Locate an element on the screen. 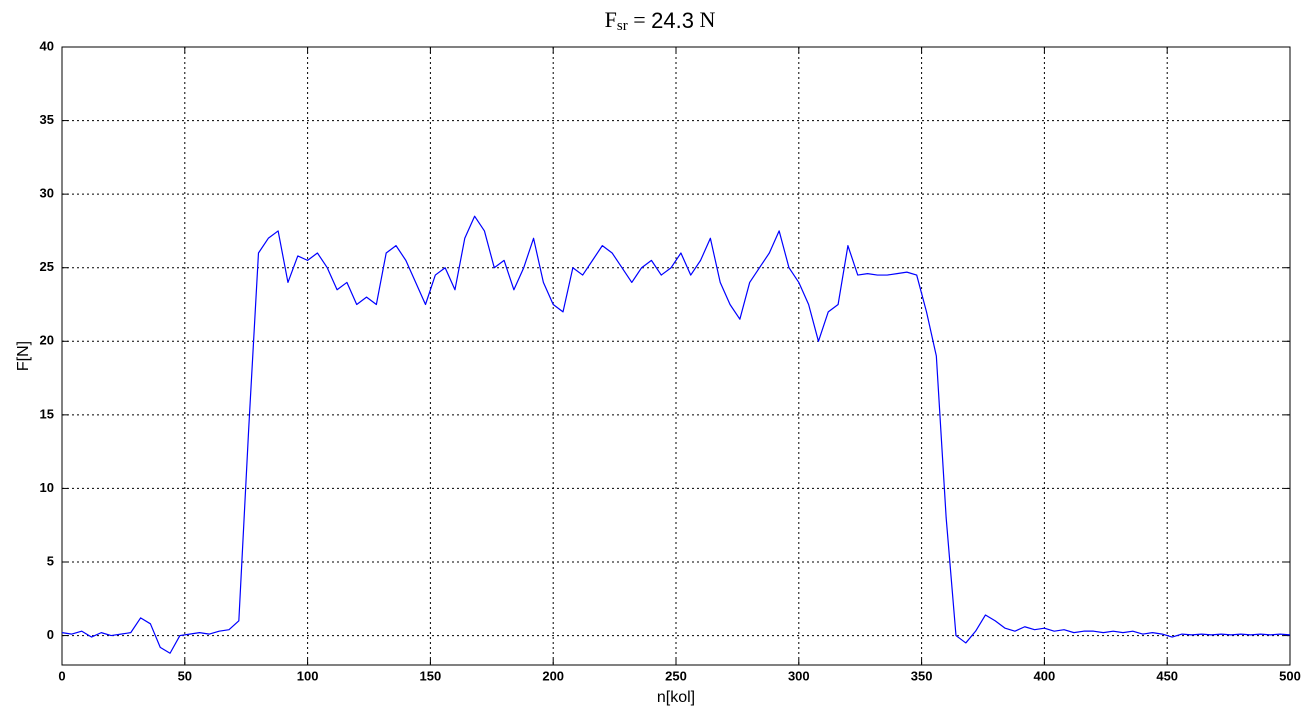  x-tick-label: 450 is located at coordinates (1167, 675).